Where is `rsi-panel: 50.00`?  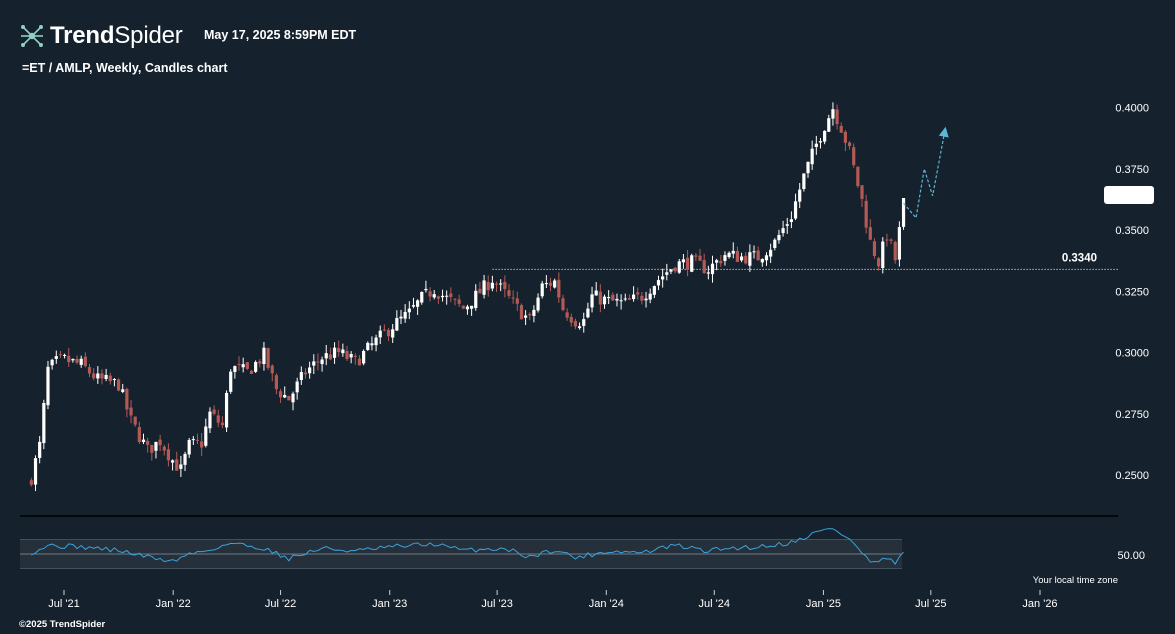
rsi-panel: 50.00 is located at coordinates (582, 542).